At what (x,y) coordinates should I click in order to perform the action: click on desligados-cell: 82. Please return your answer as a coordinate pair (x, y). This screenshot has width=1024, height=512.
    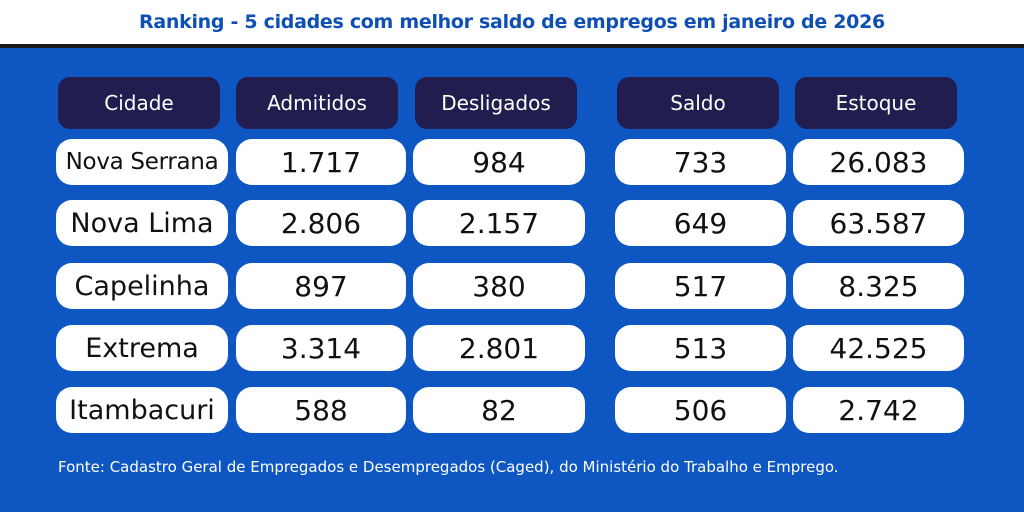
    Looking at the image, I should click on (499, 410).